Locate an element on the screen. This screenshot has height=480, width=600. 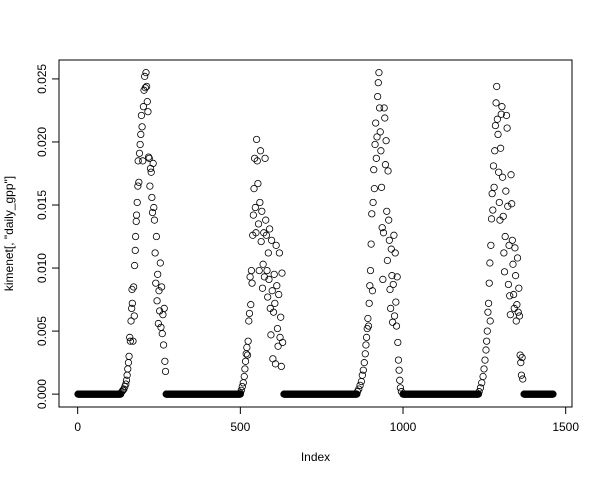
x-tick-label: 500 is located at coordinates (240, 427).